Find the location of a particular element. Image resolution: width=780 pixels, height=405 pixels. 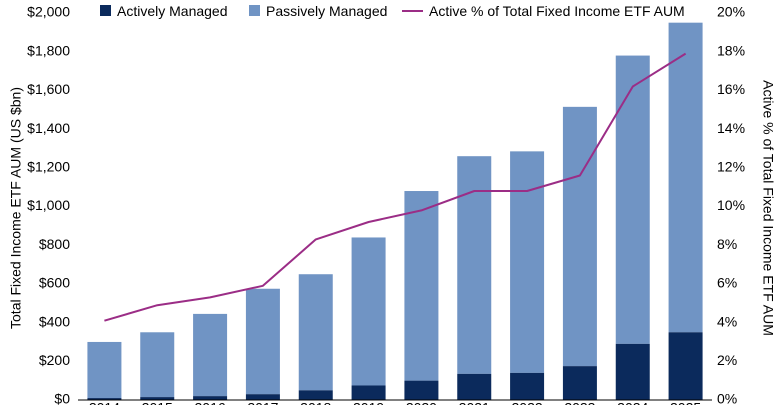

legend-label-line: Active % of Total Fixed Income ETF AUM is located at coordinates (557, 11).